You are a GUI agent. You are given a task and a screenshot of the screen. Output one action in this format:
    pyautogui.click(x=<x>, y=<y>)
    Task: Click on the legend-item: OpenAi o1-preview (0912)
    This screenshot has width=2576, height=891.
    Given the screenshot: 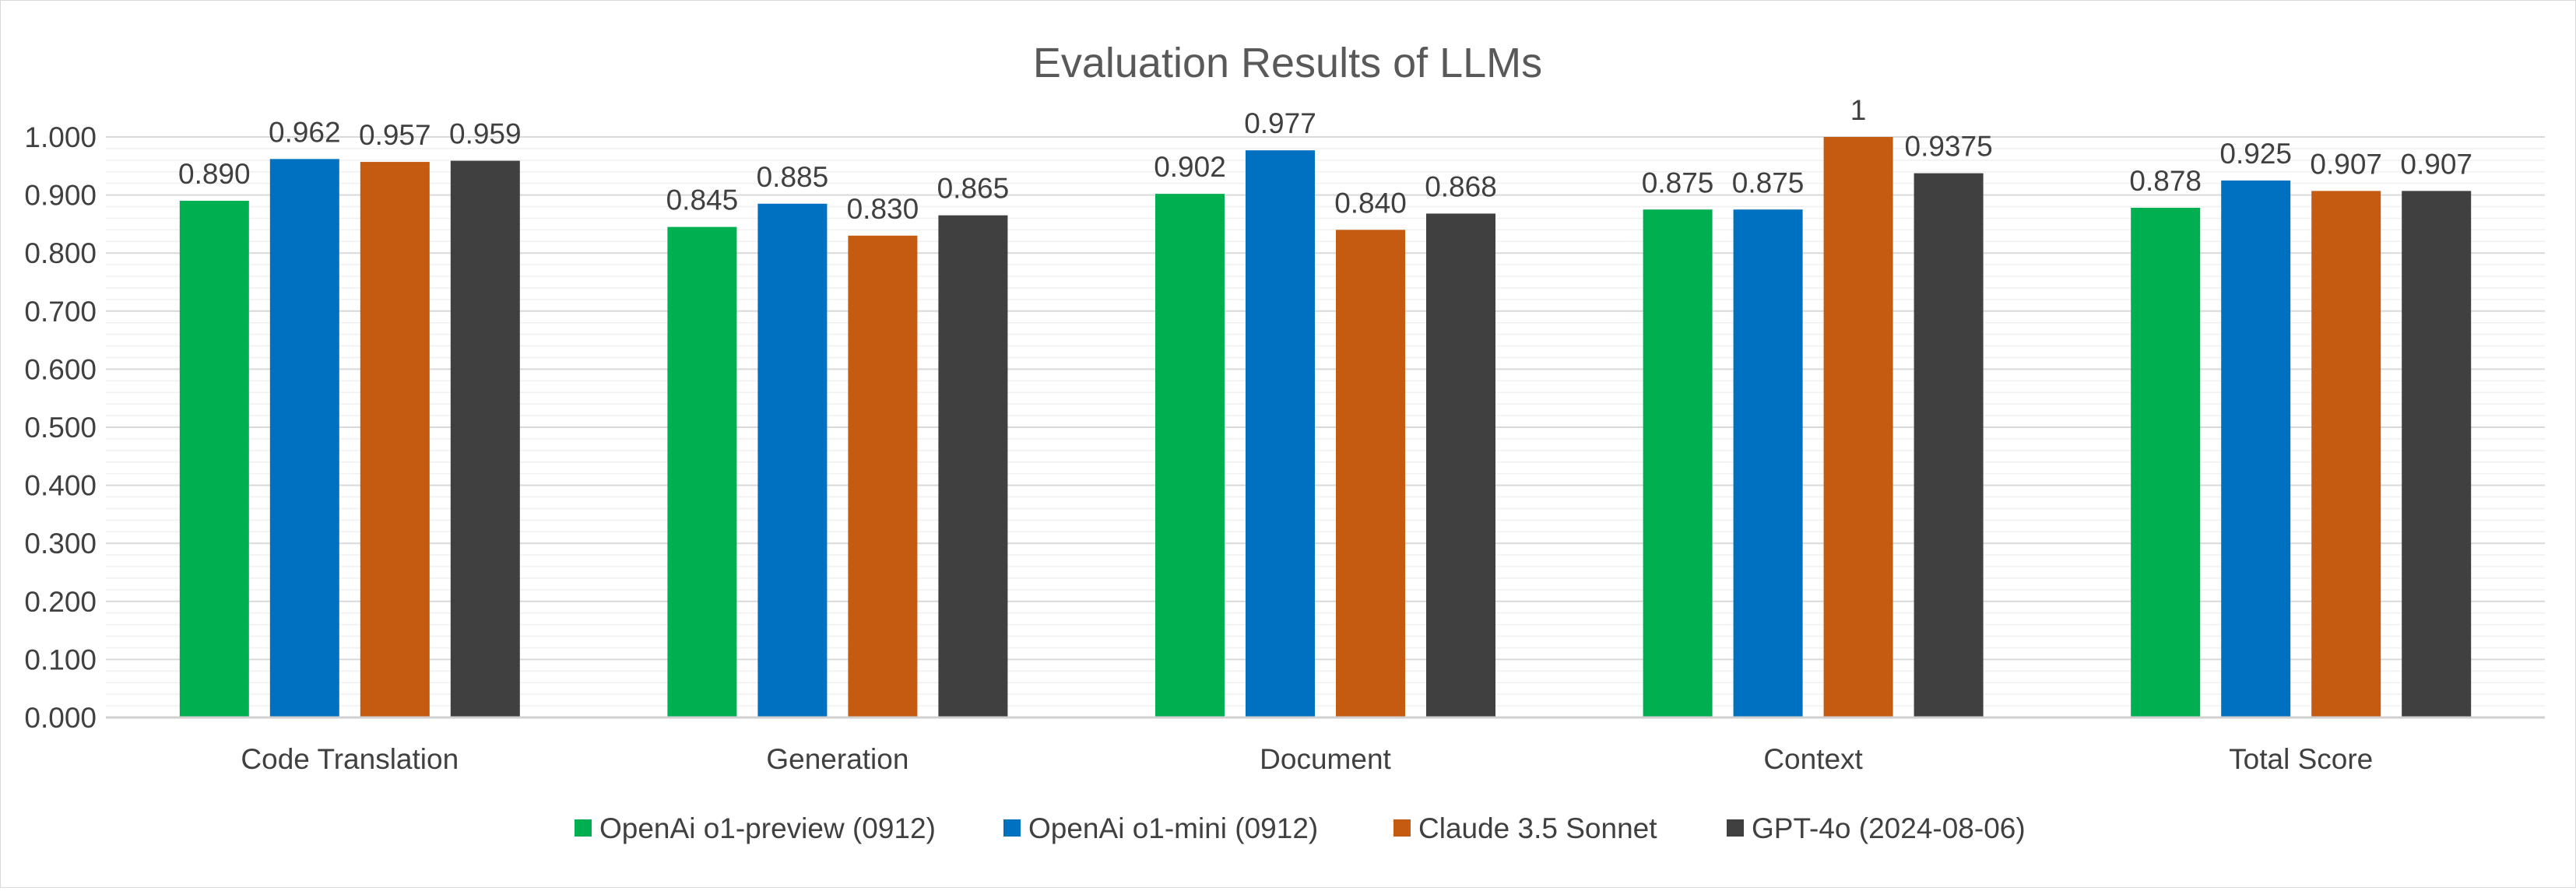 What is the action you would take?
    pyautogui.click(x=756, y=828)
    